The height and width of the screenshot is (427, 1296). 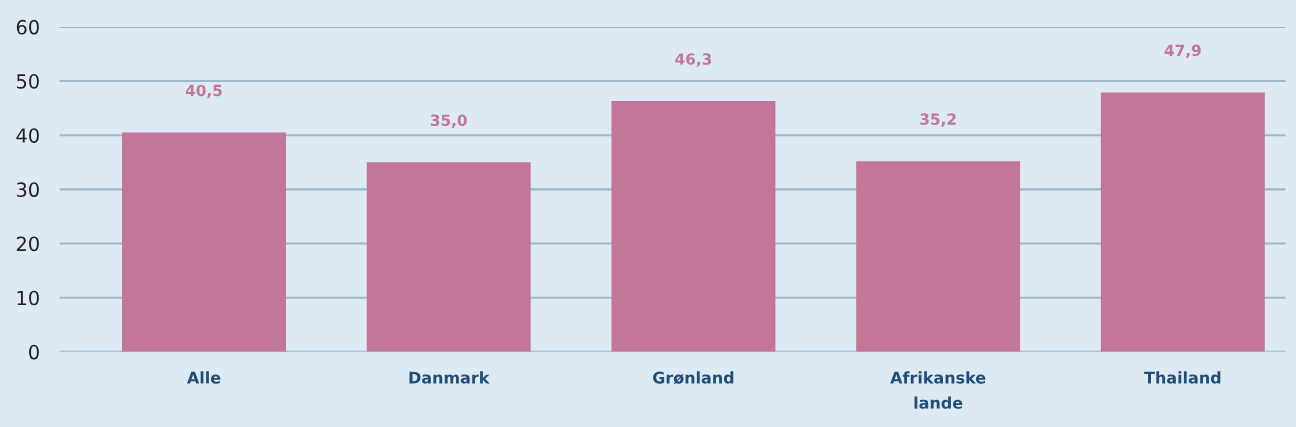 I want to click on y-tick-label: 30, so click(x=27, y=190).